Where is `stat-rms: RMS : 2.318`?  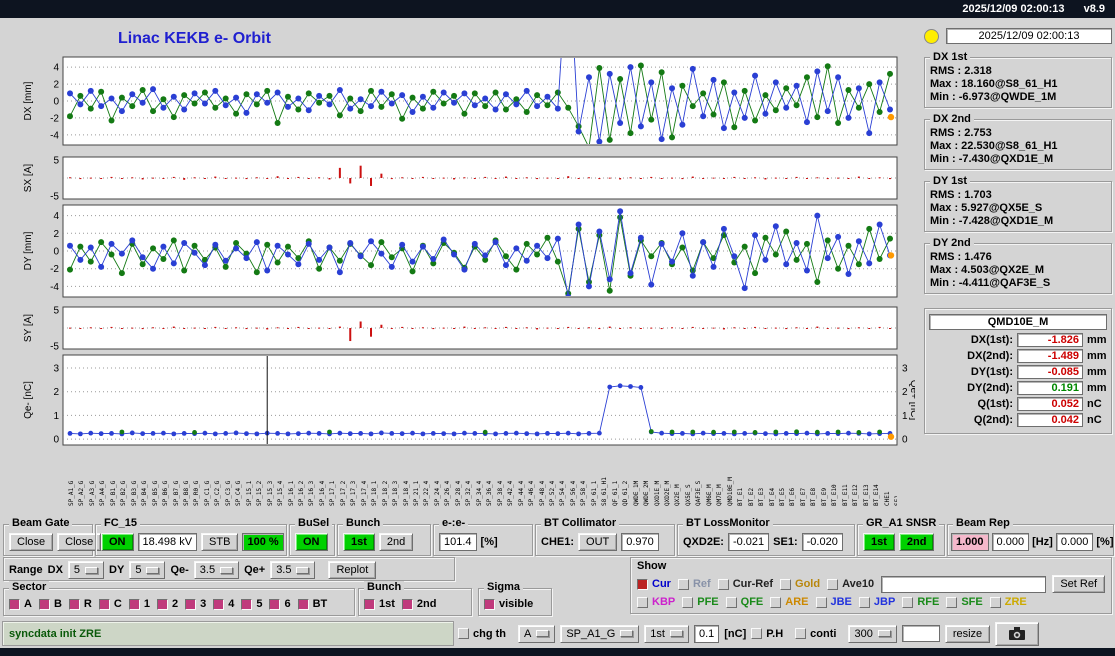
stat-rms: RMS : 2.318 is located at coordinates (961, 71).